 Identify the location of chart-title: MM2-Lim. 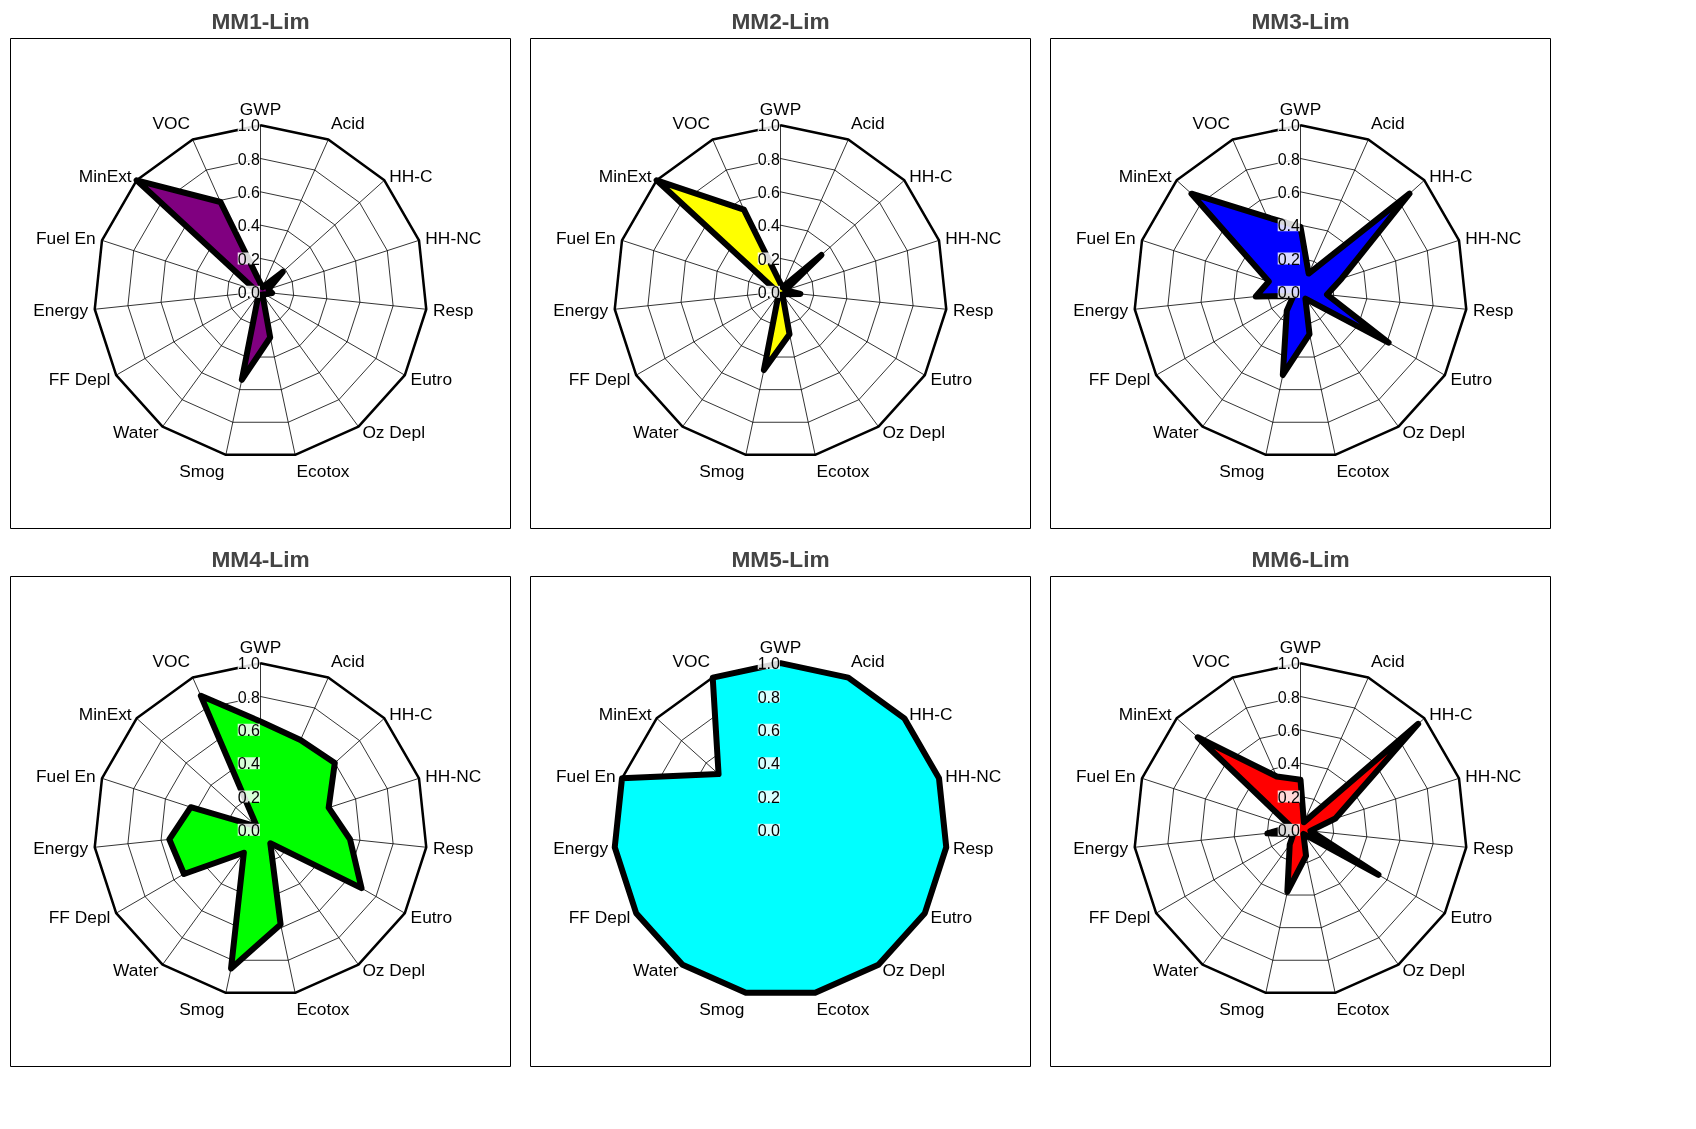
(780, 20).